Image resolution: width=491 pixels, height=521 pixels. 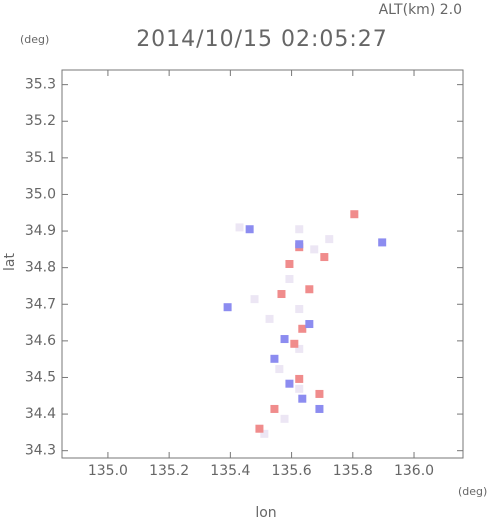 I want to click on y-axis-label: lat, so click(x=10, y=262).